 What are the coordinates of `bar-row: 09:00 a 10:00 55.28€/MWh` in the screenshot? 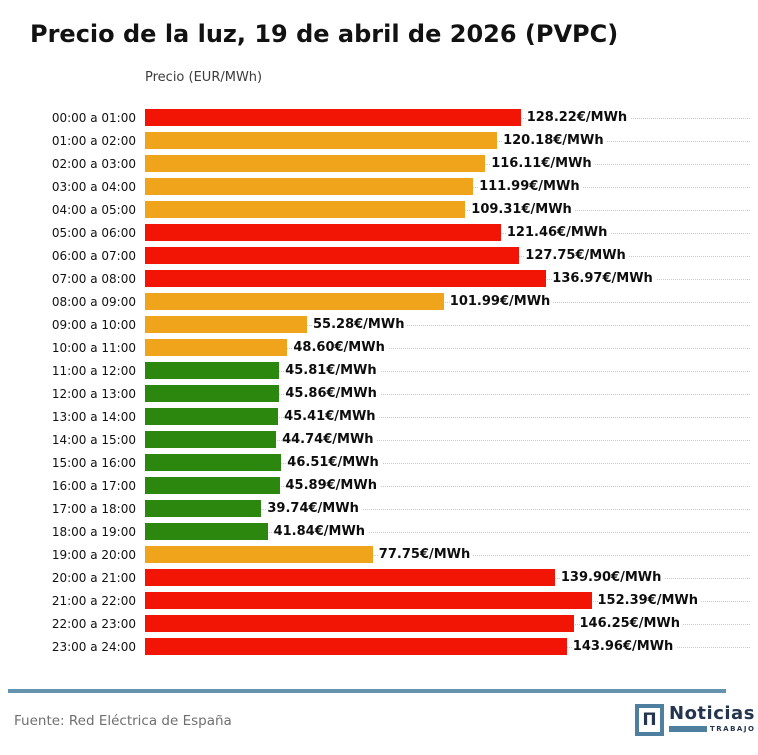 It's located at (379, 324).